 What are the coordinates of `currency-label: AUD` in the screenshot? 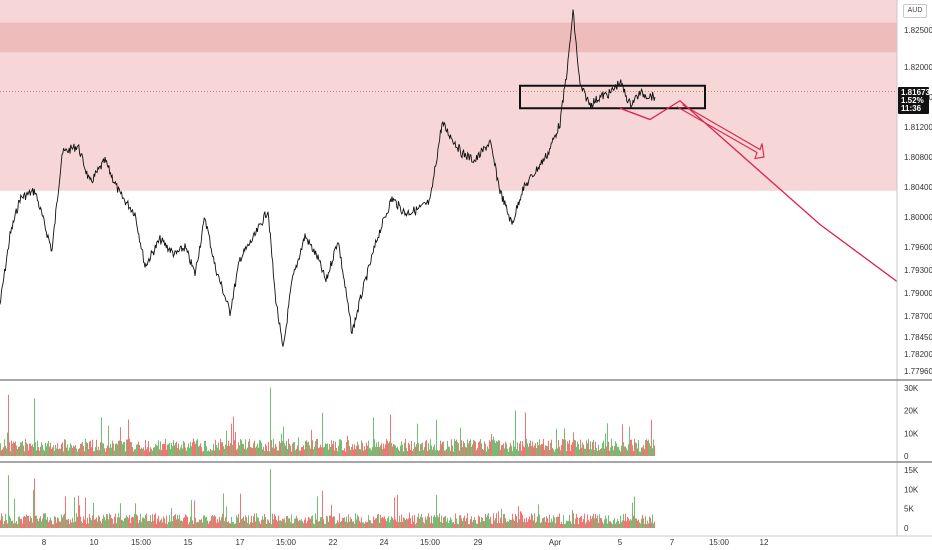 It's located at (915, 11).